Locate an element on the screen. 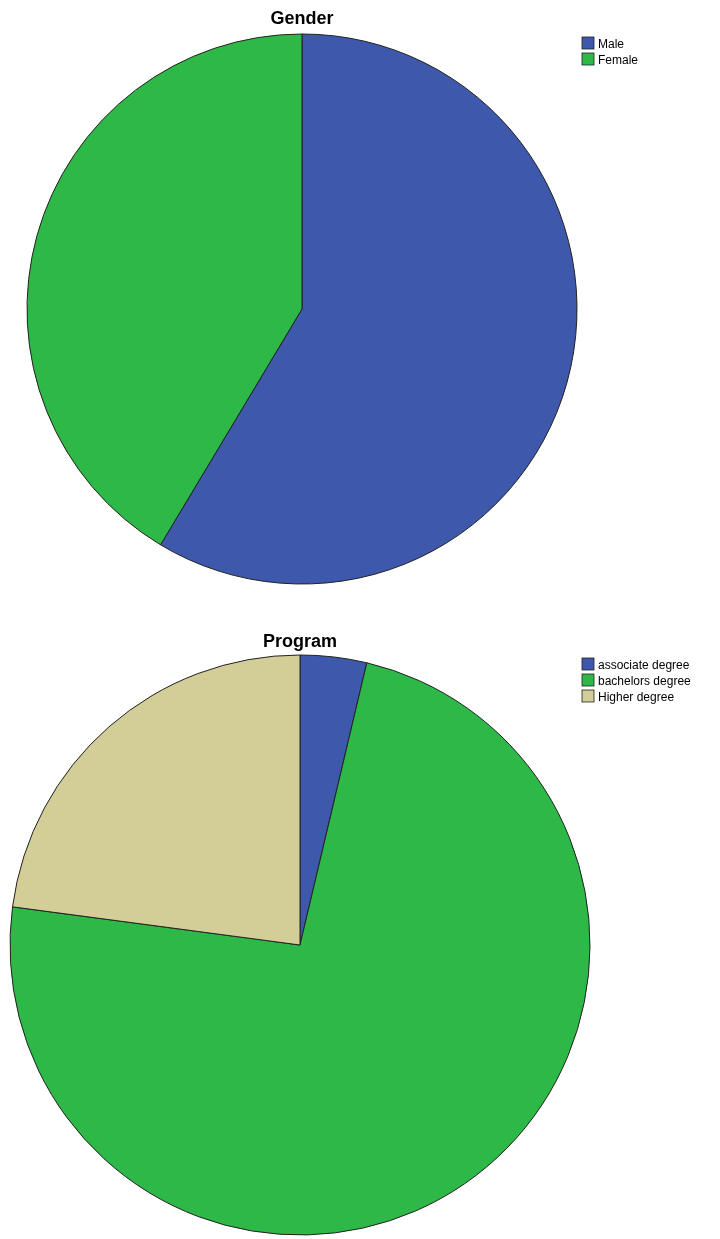 This screenshot has height=1239, width=720. chart-title: Program is located at coordinates (300, 641).